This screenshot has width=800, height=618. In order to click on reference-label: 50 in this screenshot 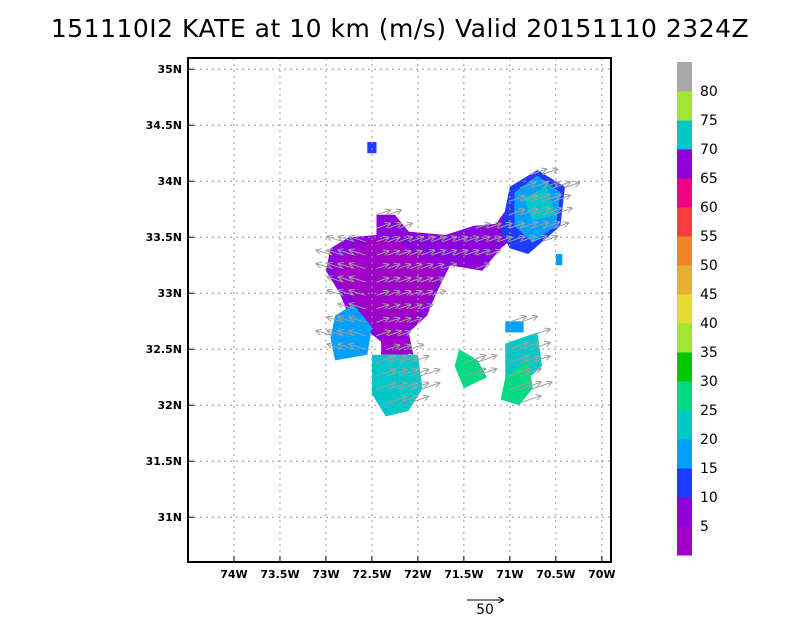, I will do `click(485, 610)`.